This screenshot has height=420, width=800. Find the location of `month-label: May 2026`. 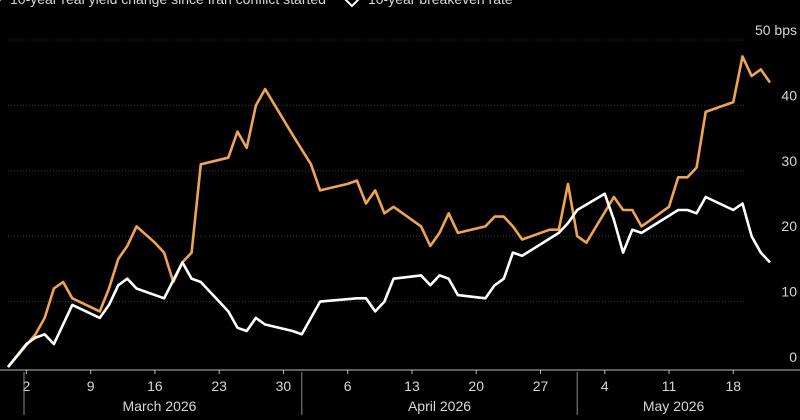

month-label: May 2026 is located at coordinates (674, 406).